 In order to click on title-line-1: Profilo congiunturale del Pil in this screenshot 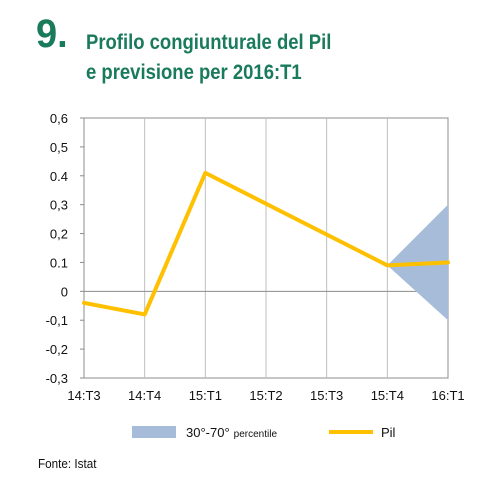, I will do `click(209, 42)`.